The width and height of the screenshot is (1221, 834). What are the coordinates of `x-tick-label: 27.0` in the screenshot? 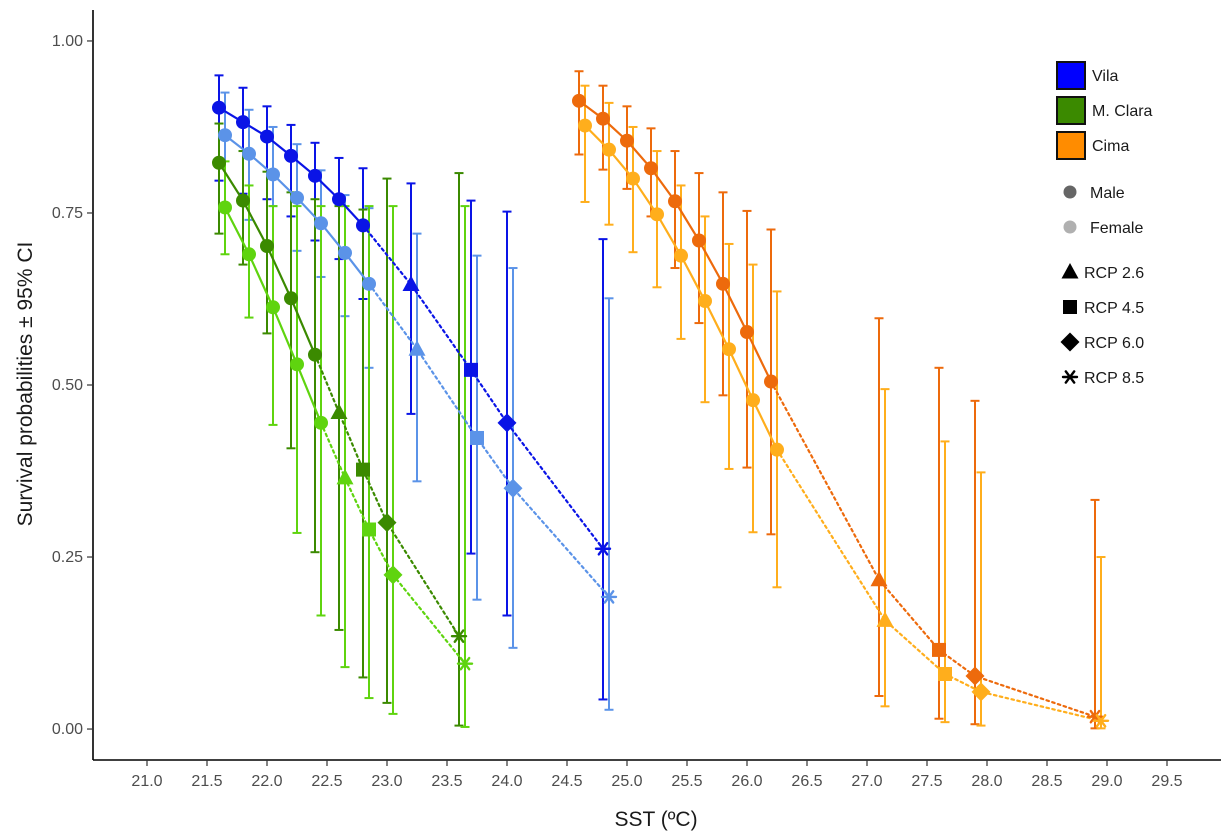 It's located at (866, 781).